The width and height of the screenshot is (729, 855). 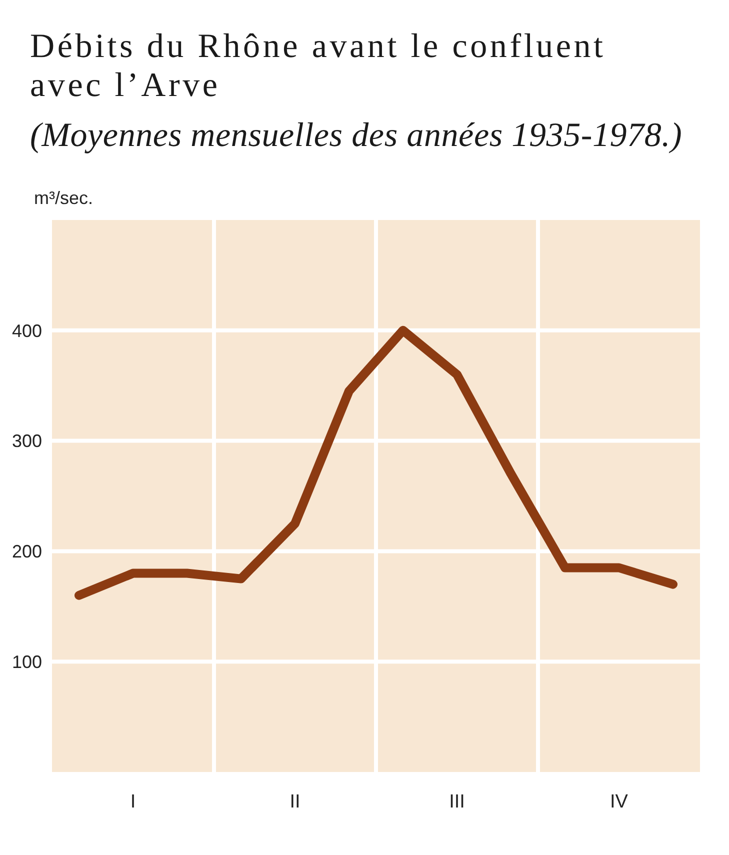 What do you see at coordinates (27, 330) in the screenshot?
I see `y-tick-label: 400` at bounding box center [27, 330].